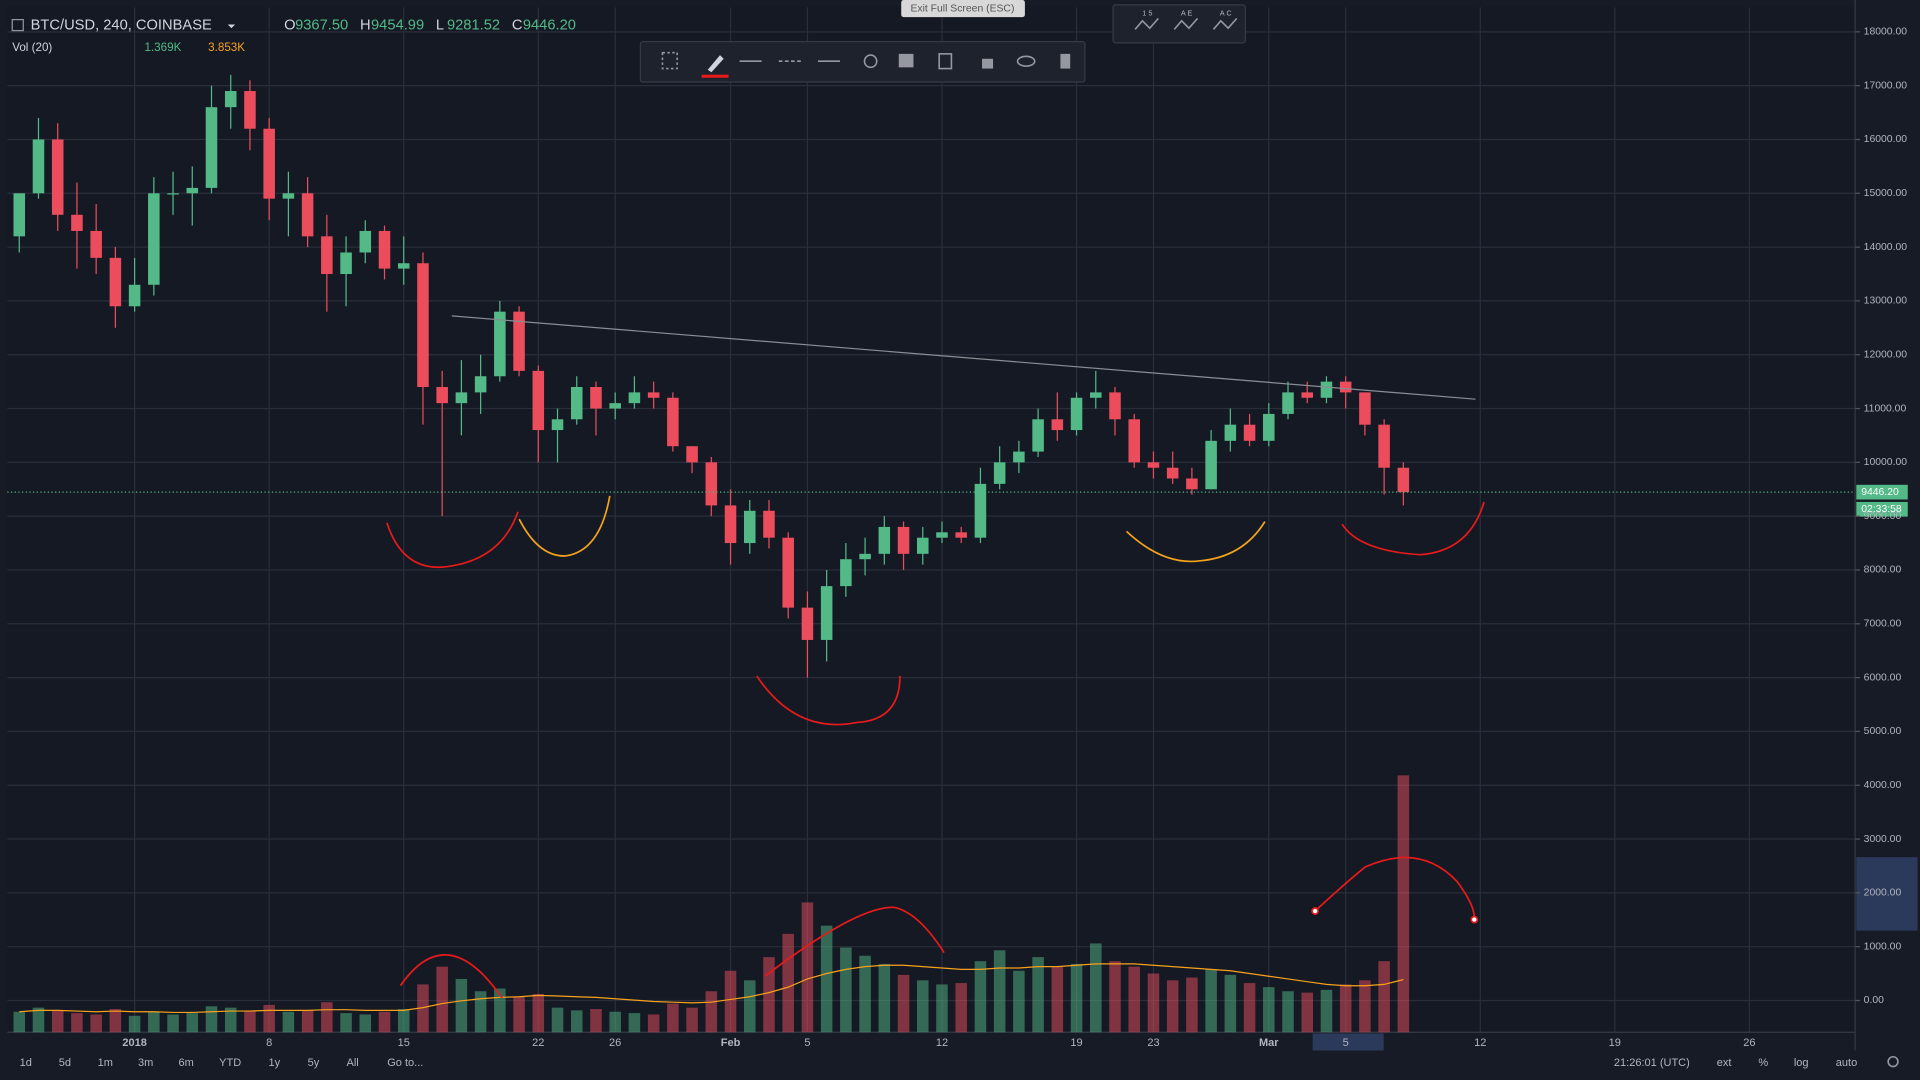 Image resolution: width=1920 pixels, height=1080 pixels. Describe the element at coordinates (321, 26) in the screenshot. I see `ohlc-value: 9367.50` at that location.